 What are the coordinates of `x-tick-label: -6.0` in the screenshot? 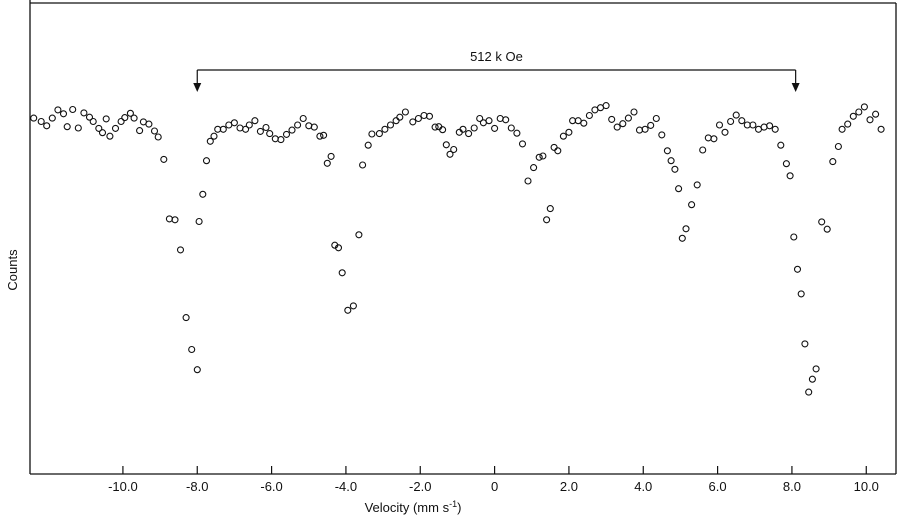 It's located at (271, 486).